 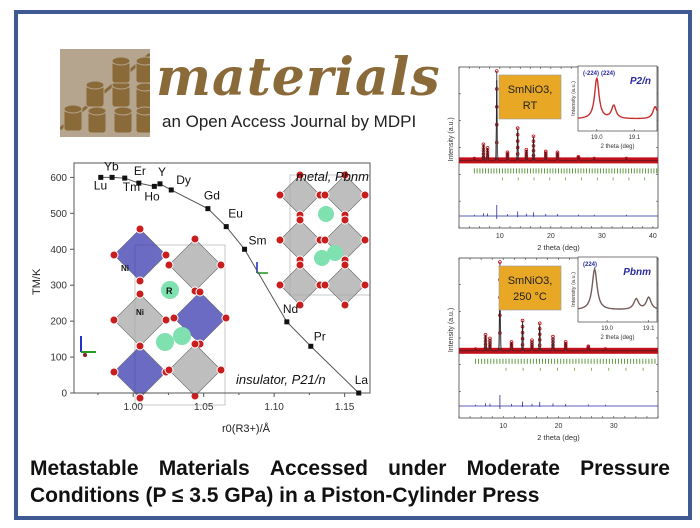 I want to click on x-tick-label: 1.10, so click(x=274, y=407).